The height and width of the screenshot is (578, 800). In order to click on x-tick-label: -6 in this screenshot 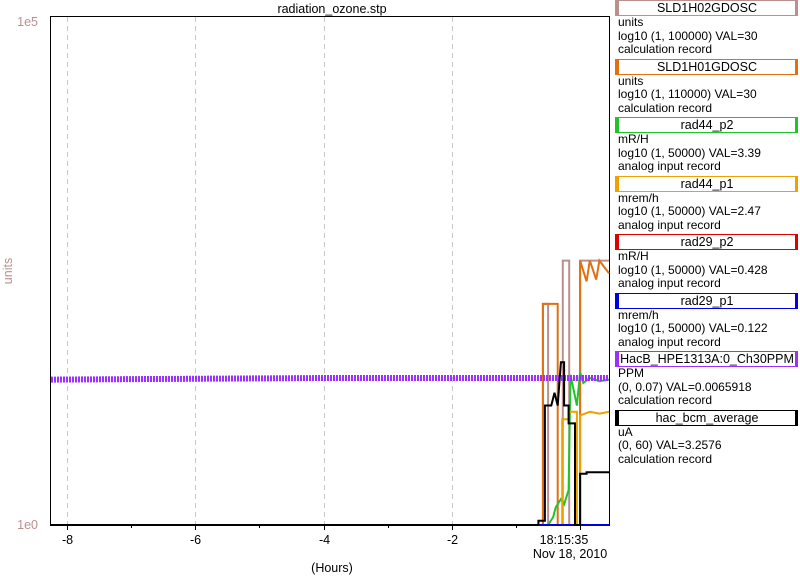, I will do `click(195, 540)`.